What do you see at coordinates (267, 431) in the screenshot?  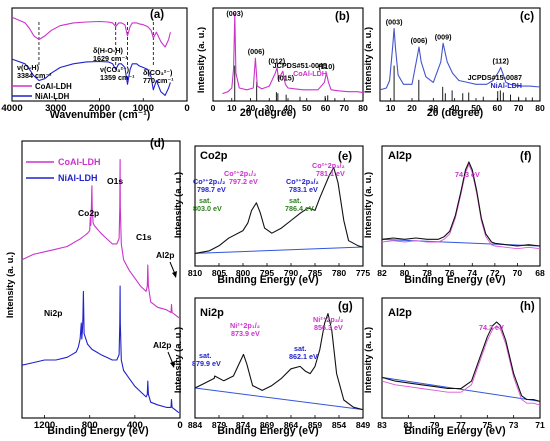 I see `panel-g-xlabel: Binding Energy (eV)` at bounding box center [267, 431].